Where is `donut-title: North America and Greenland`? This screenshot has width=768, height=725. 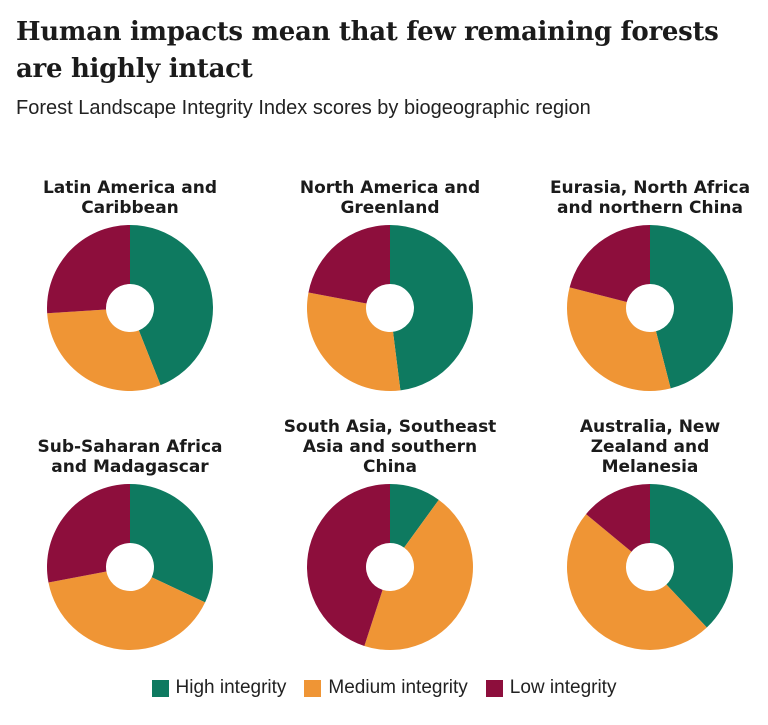 donut-title: North America and Greenland is located at coordinates (390, 198).